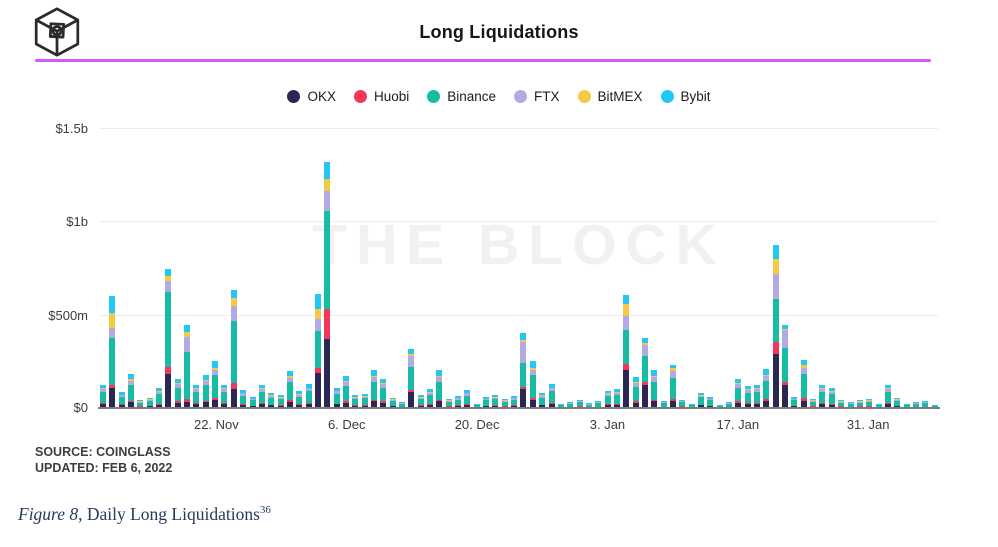 This screenshot has width=998, height=547. I want to click on figure-number: Figure 8,, so click(50, 514).